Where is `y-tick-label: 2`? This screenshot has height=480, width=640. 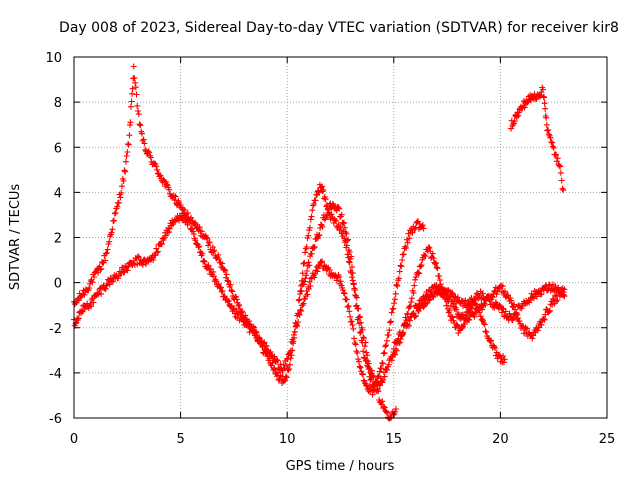 y-tick-label: 2 is located at coordinates (58, 239).